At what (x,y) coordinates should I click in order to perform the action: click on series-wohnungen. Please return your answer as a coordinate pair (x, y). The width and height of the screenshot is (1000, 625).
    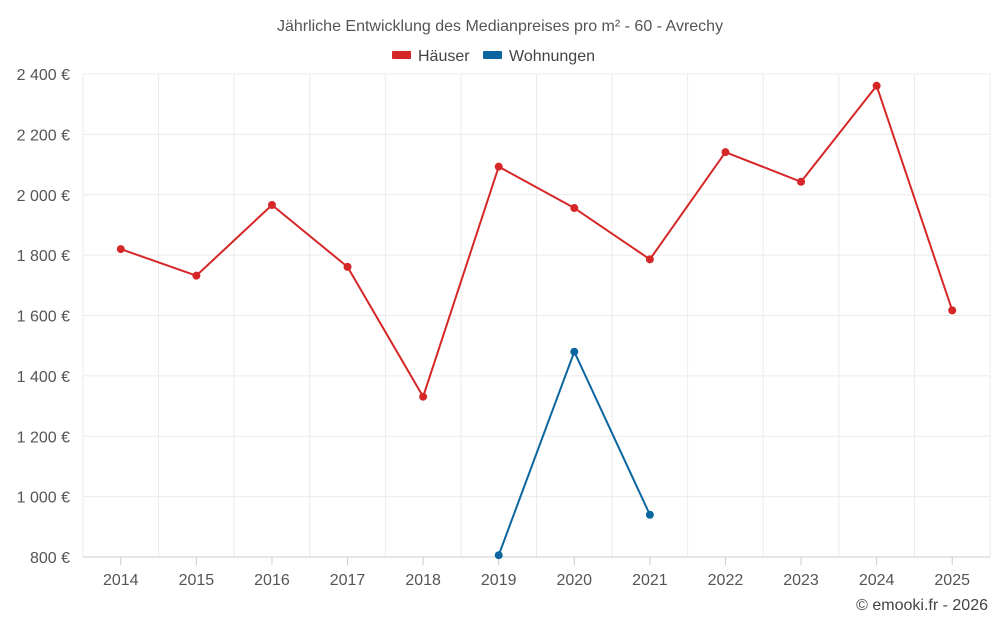
    Looking at the image, I should click on (574, 453).